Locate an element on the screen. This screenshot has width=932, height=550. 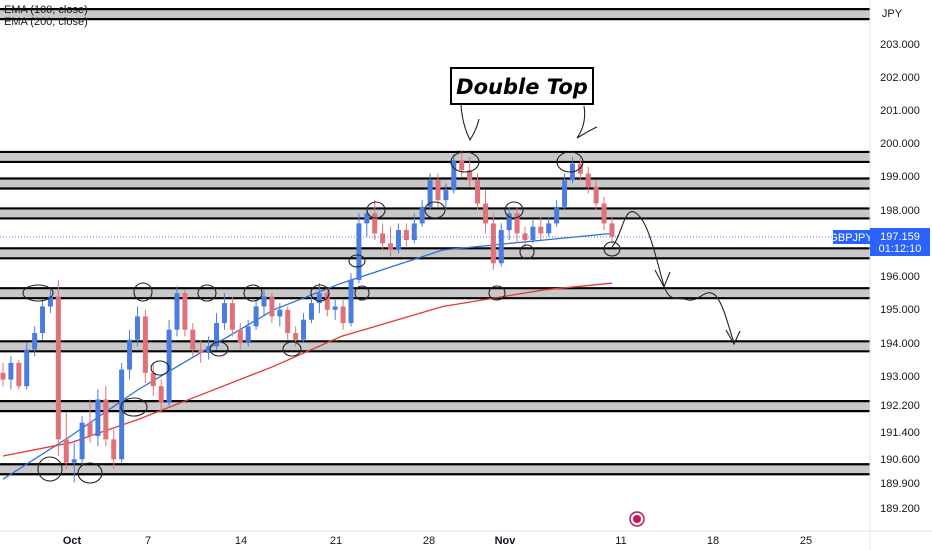
y-tick-label-13: 189.900 is located at coordinates (900, 484).